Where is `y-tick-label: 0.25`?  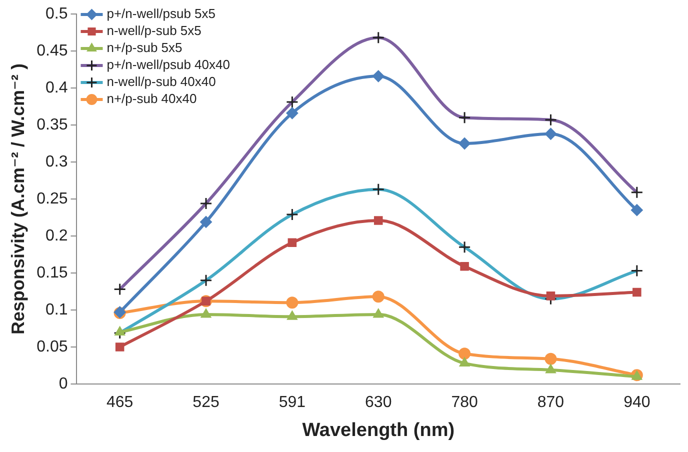
y-tick-label: 0.25 is located at coordinates (52, 199).